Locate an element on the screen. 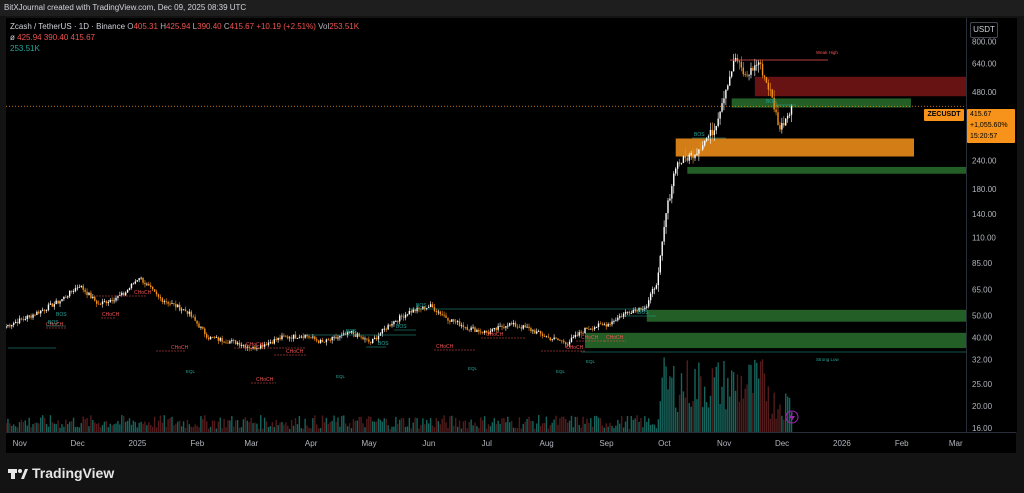 The image size is (1024, 493). price-tick-label: 480.00 is located at coordinates (984, 92).